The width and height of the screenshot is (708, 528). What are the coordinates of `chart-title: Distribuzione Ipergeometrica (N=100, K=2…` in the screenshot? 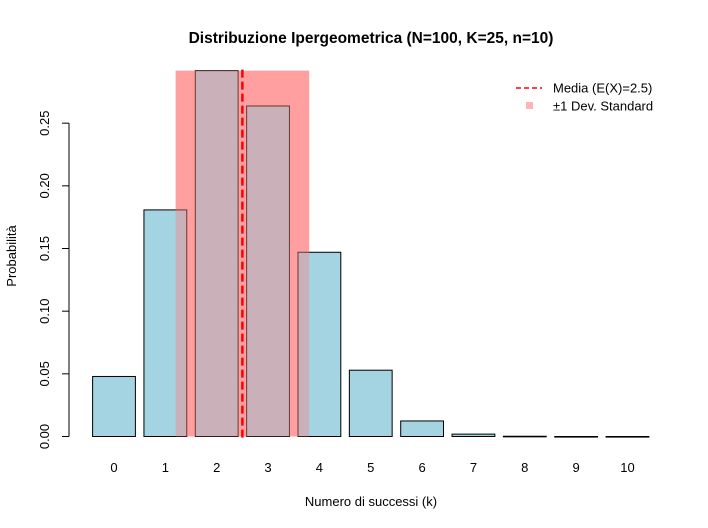 It's located at (371, 38).